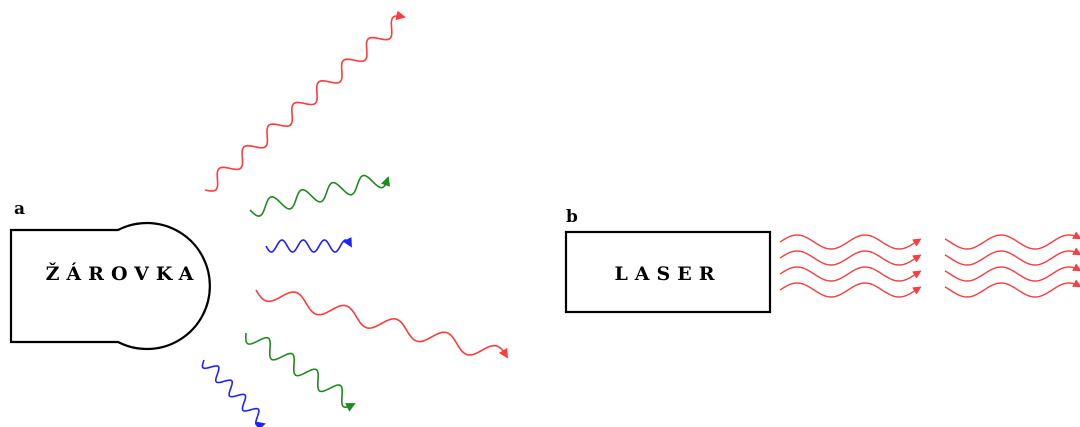 The height and width of the screenshot is (427, 1080). What do you see at coordinates (19, 209) in the screenshot?
I see `panel-a-label: a` at bounding box center [19, 209].